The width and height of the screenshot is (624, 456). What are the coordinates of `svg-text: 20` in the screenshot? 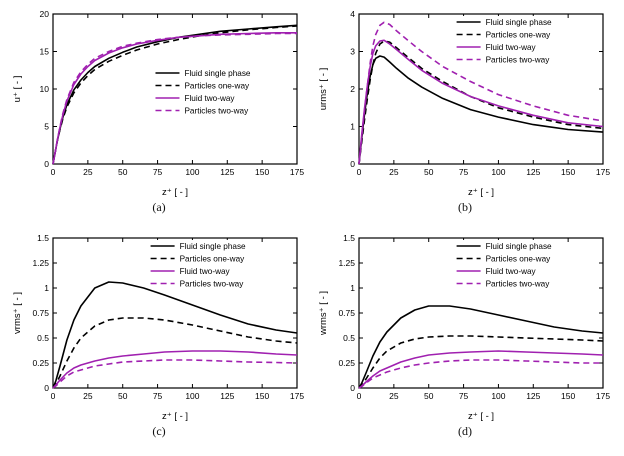 It's located at (45, 14).